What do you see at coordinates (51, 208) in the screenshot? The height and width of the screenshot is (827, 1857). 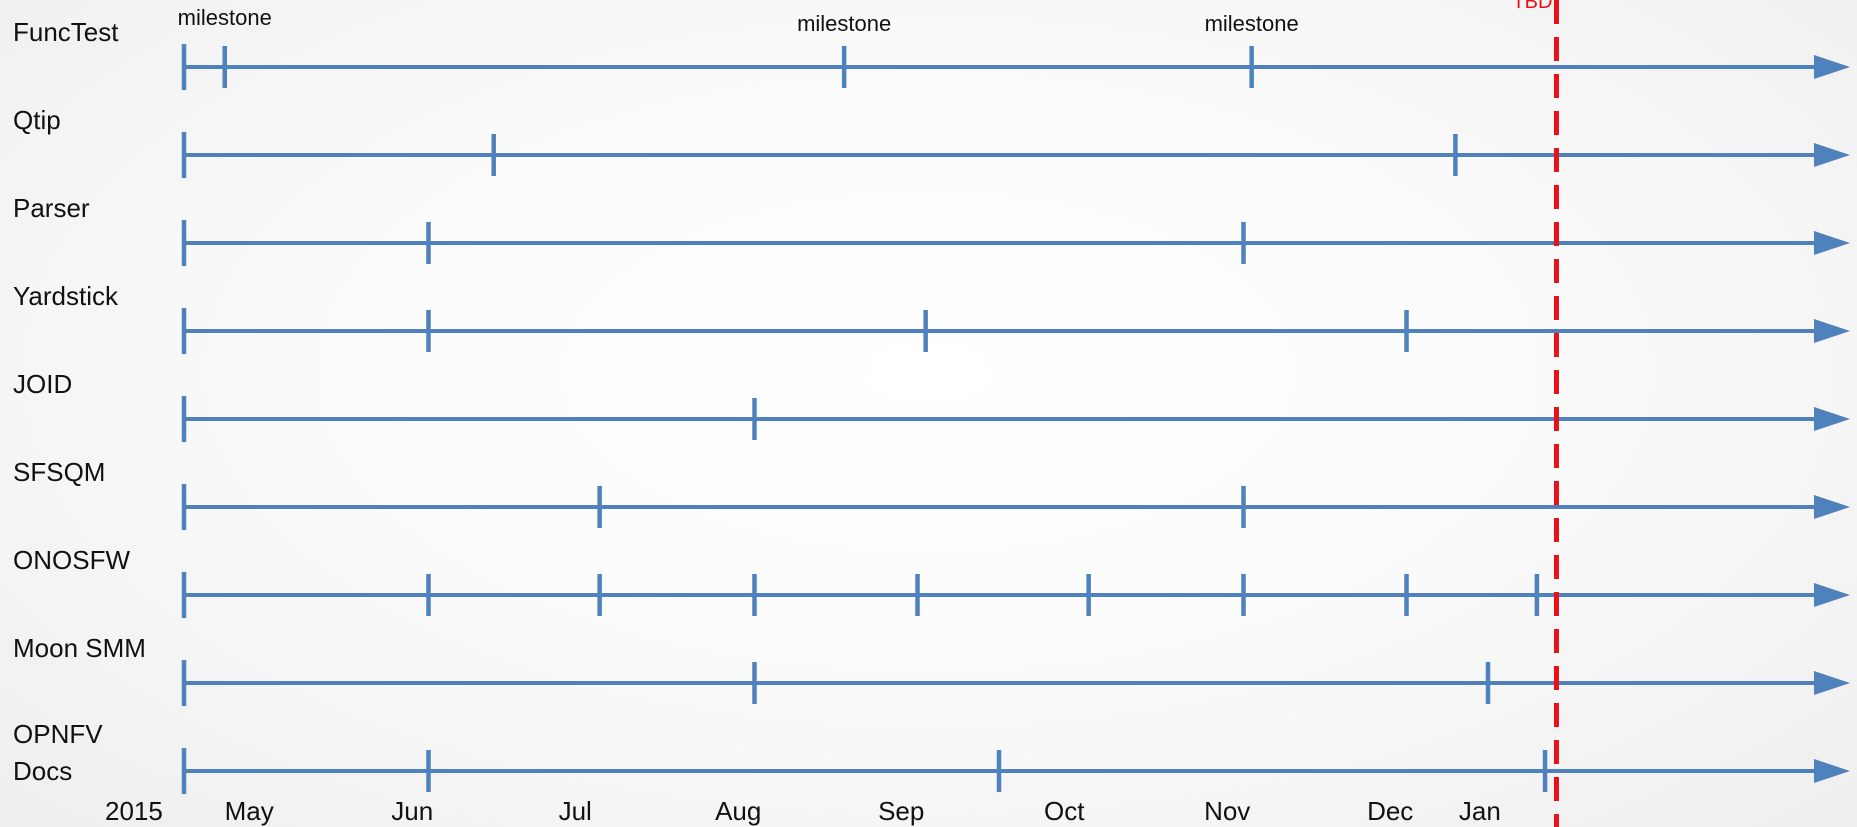 I see `project-label: Parser` at bounding box center [51, 208].